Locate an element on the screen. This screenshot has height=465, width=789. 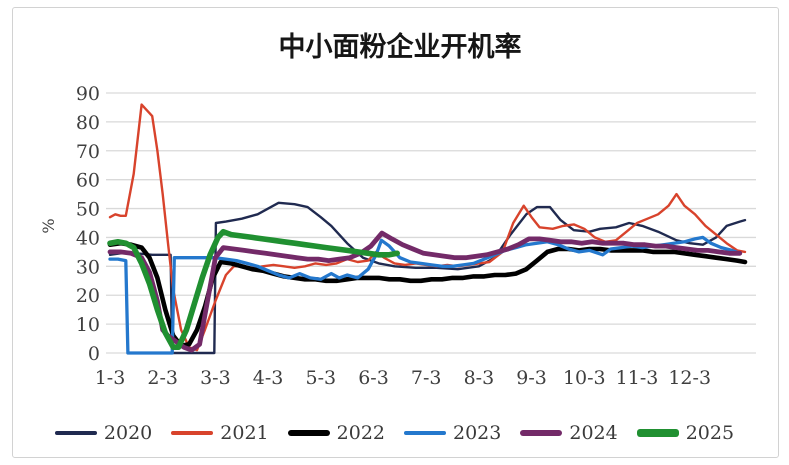
legend-item-2023: 2023 is located at coordinates (453, 432).